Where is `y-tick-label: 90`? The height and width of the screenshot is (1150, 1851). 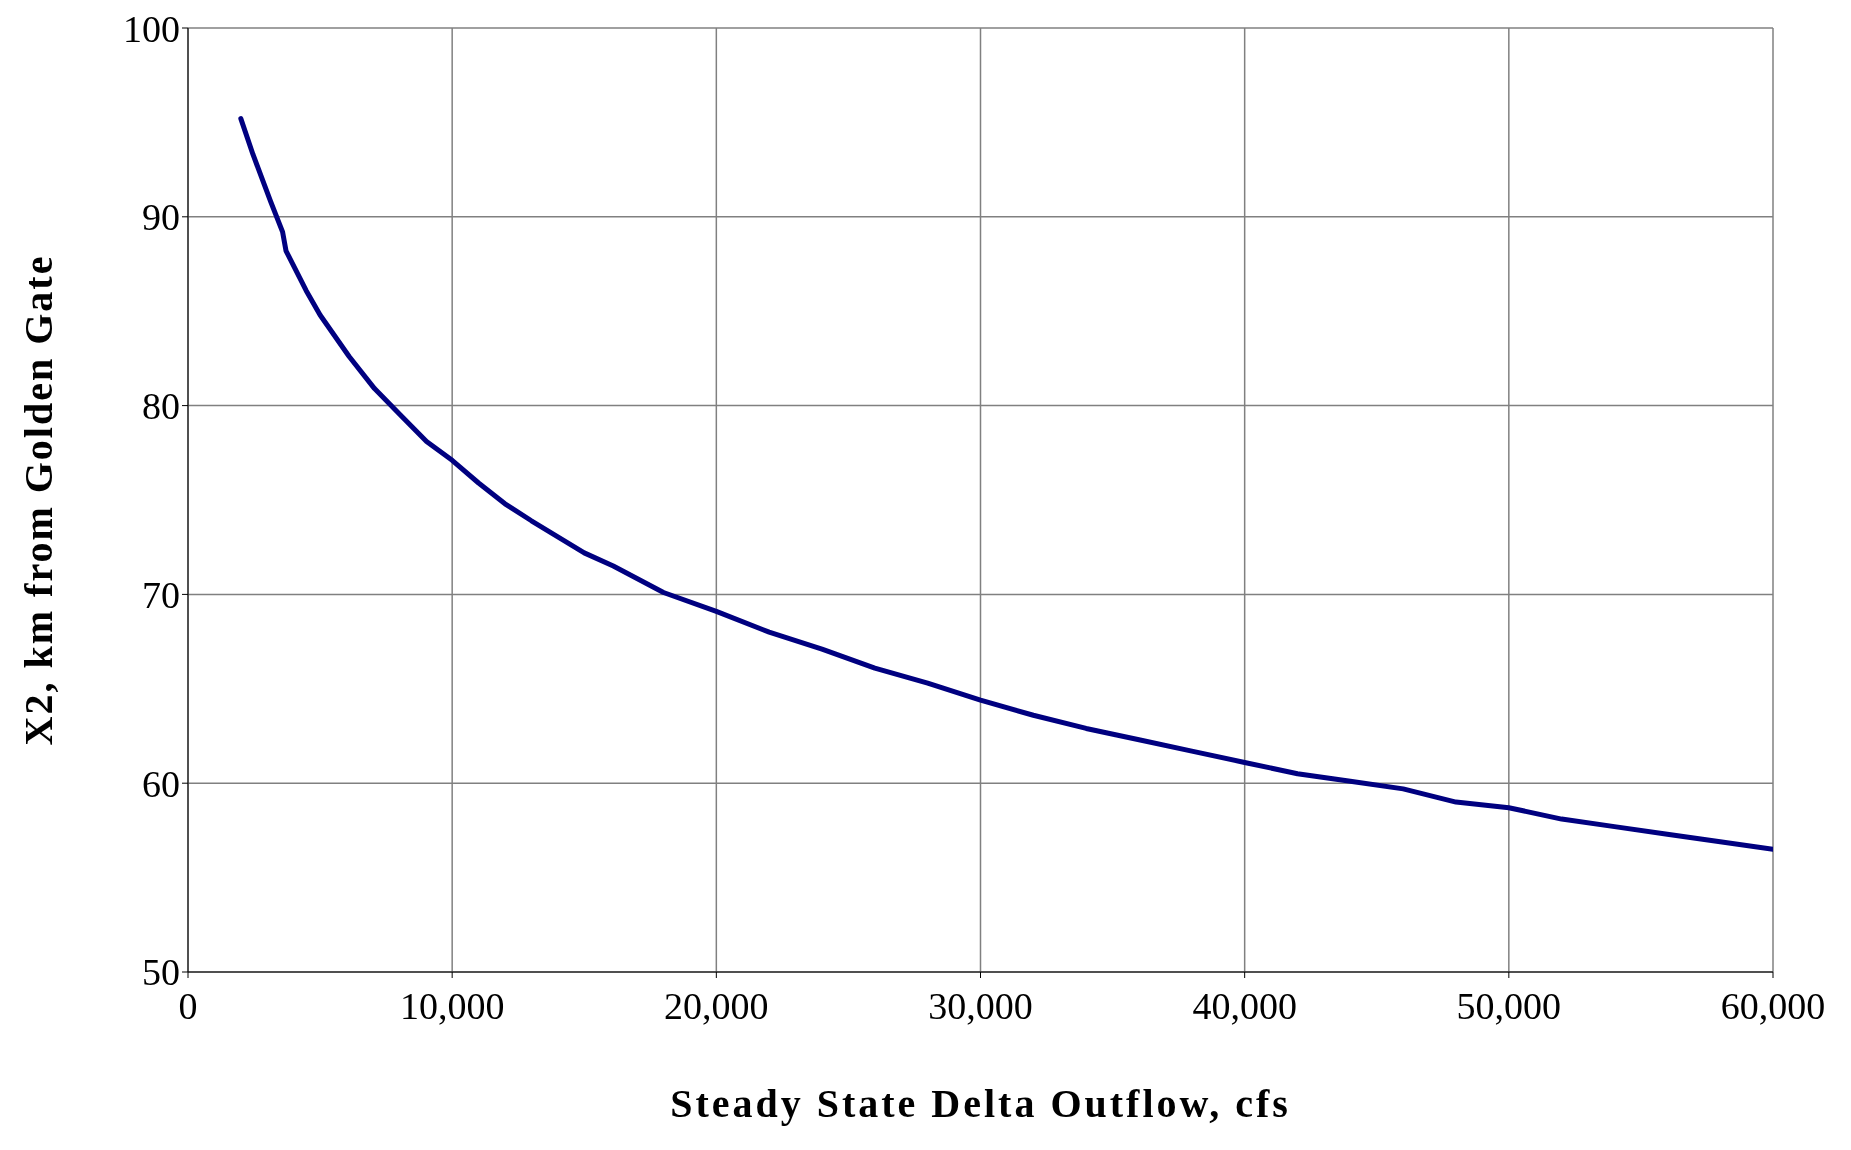 y-tick-label: 90 is located at coordinates (161, 217).